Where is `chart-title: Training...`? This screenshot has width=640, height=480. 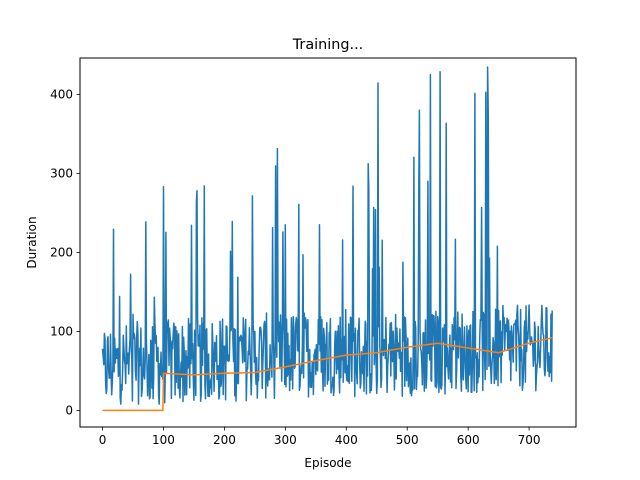
chart-title: Training... is located at coordinates (328, 45).